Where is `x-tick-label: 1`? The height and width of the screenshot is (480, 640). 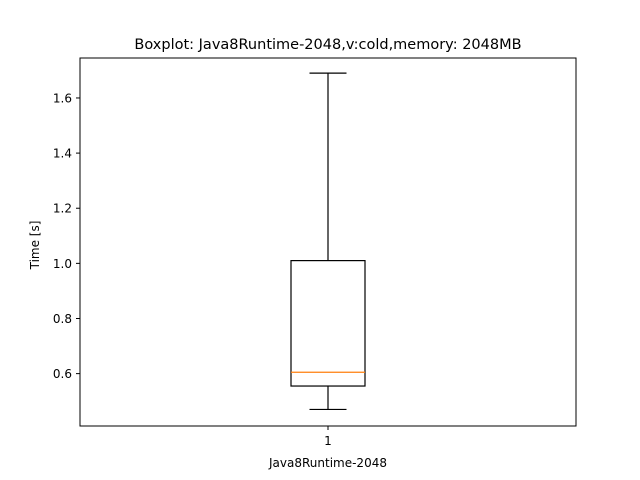 x-tick-label: 1 is located at coordinates (328, 441).